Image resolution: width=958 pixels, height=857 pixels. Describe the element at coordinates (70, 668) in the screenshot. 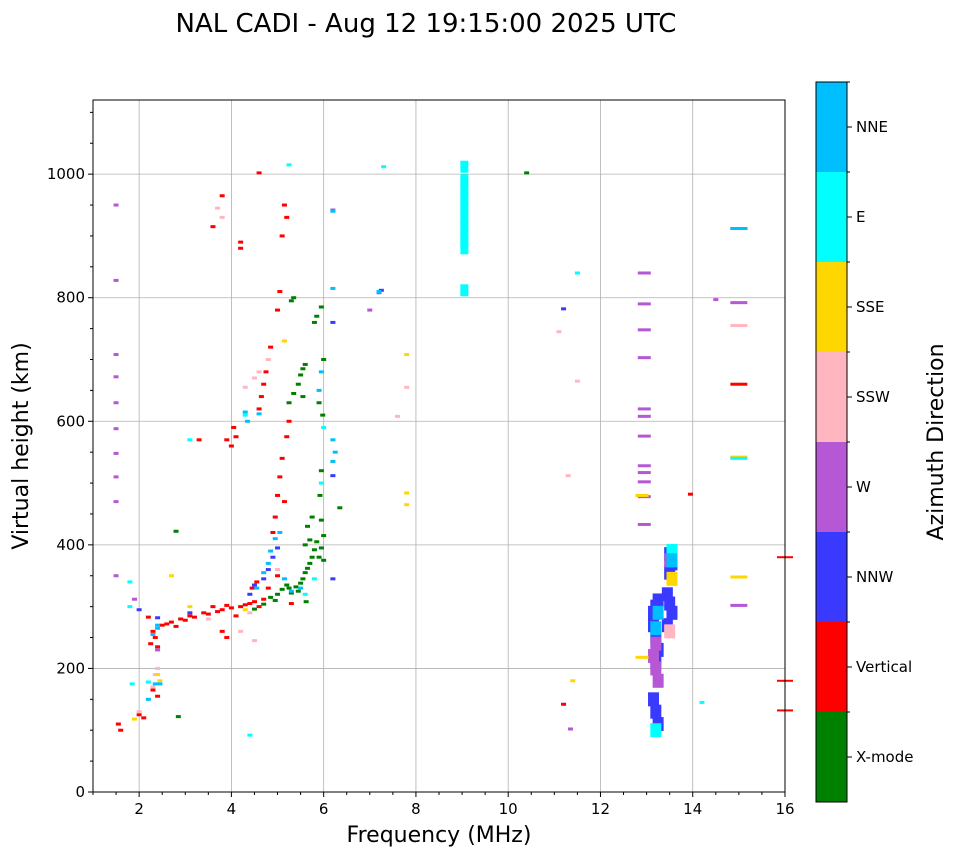

I see `y-tick-label: 200` at that location.